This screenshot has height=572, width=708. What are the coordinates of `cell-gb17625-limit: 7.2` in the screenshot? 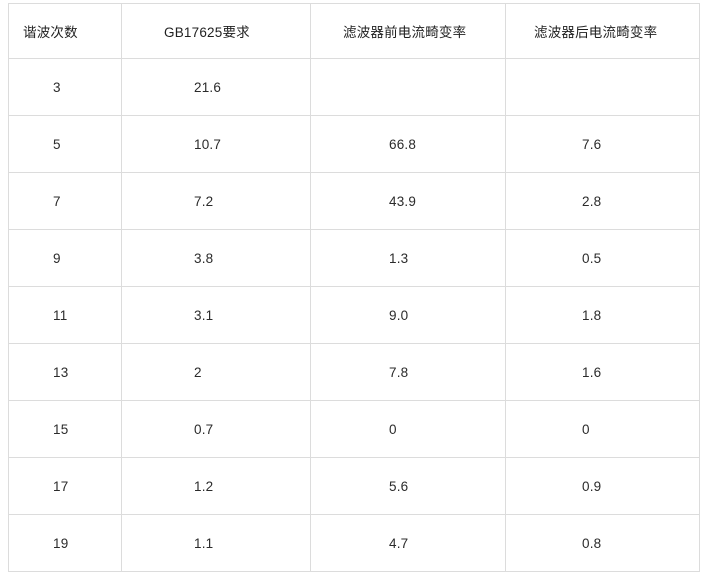 It's located at (216, 201).